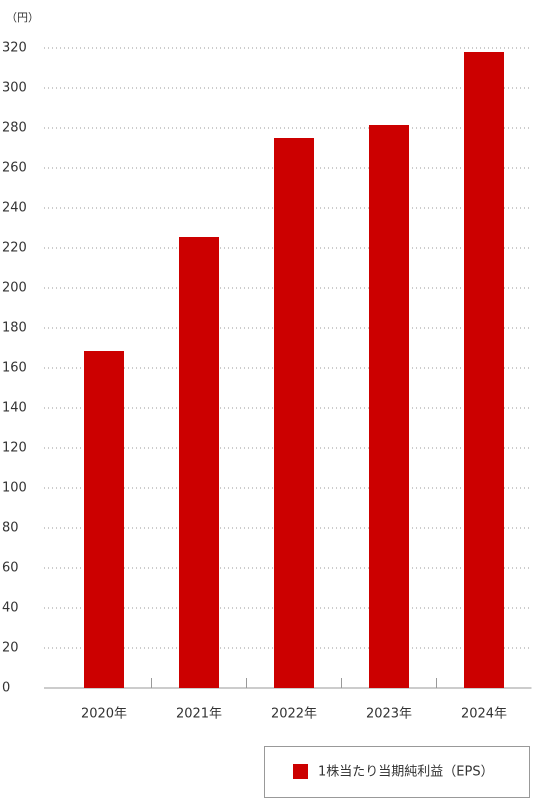  Describe the element at coordinates (14, 288) in the screenshot. I see `y-tick-label: 200` at that location.